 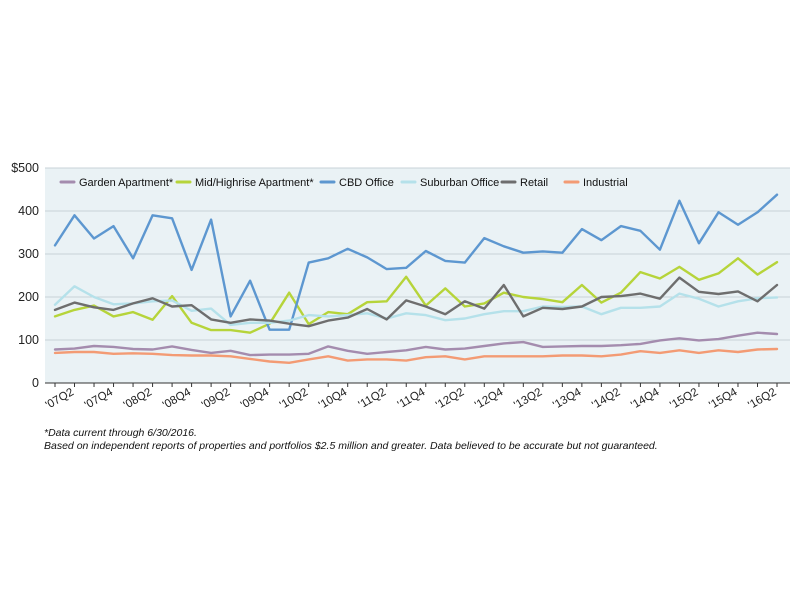 What do you see at coordinates (28, 211) in the screenshot?
I see `y-tick-label: 400` at bounding box center [28, 211].